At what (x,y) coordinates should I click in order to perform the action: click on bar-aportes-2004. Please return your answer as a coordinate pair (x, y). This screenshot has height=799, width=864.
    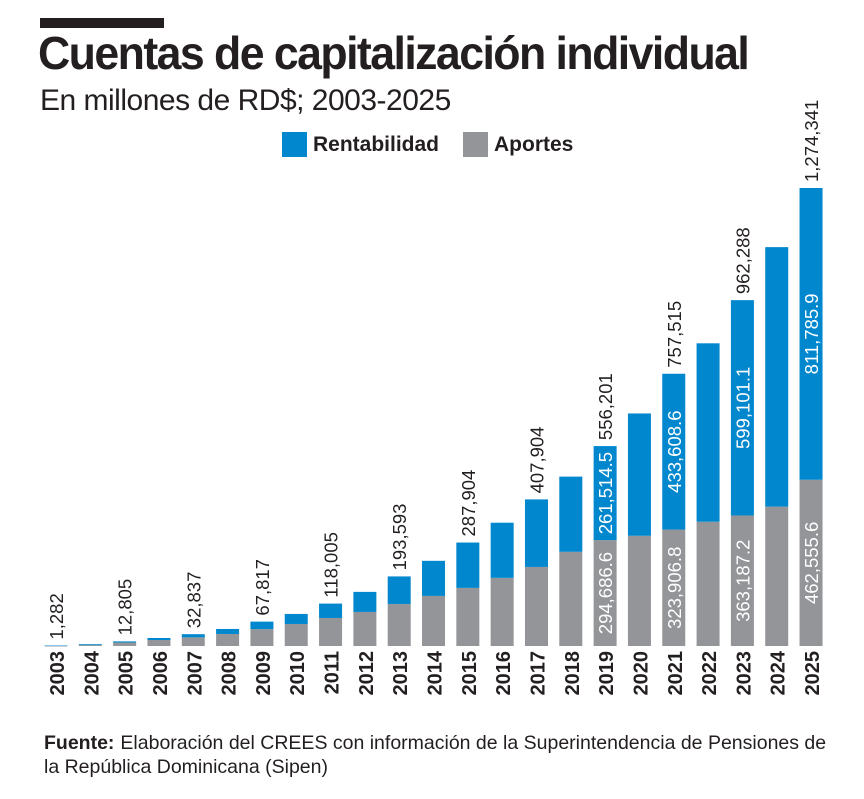
    Looking at the image, I should click on (90, 645).